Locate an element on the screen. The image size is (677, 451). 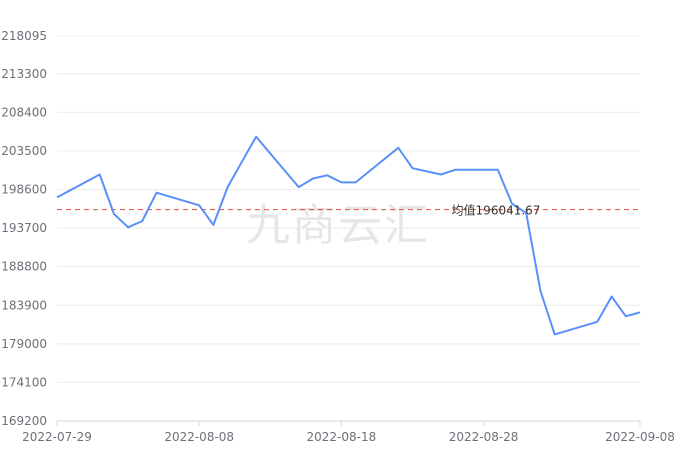
y-tick-label: 198600 is located at coordinates (24, 190).